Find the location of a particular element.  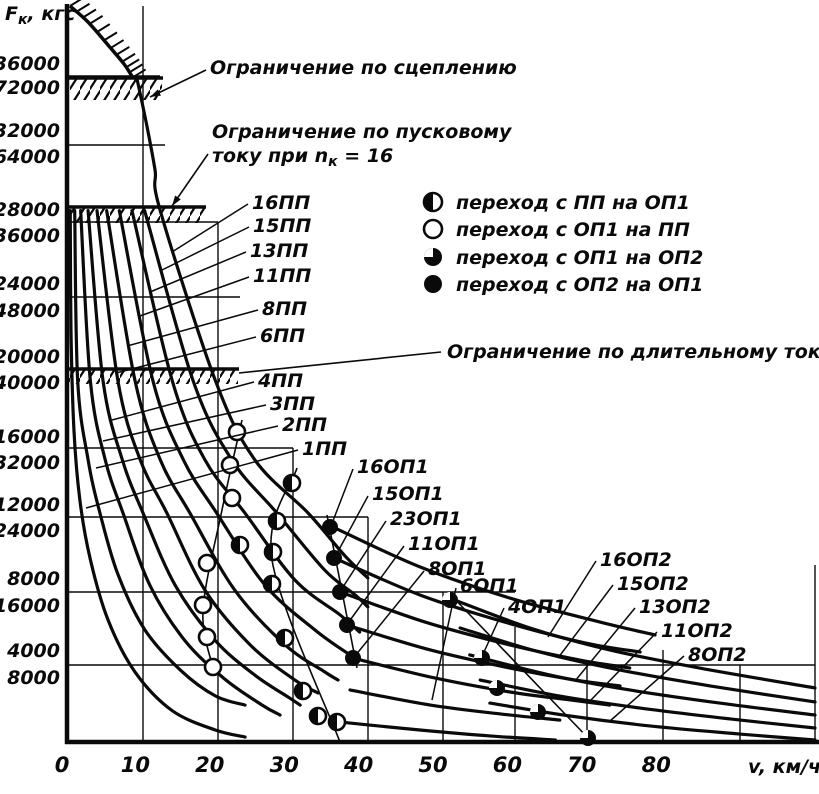

legend-label-2: переход с ОП1 на ОП2 is located at coordinates (579, 258).